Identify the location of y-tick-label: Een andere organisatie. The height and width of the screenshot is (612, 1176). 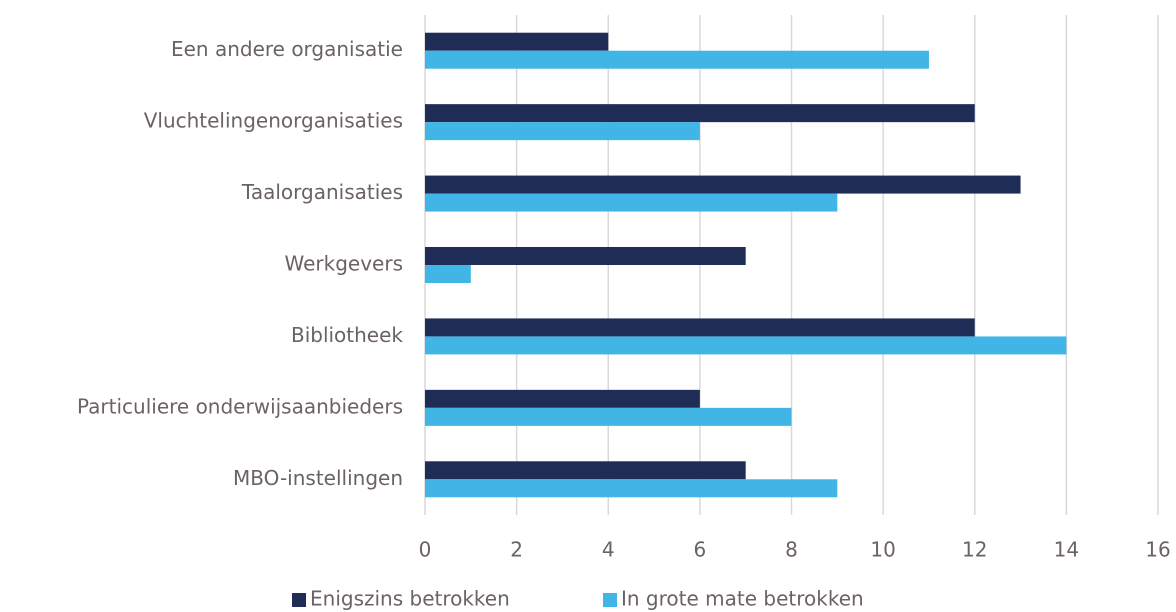
(287, 49).